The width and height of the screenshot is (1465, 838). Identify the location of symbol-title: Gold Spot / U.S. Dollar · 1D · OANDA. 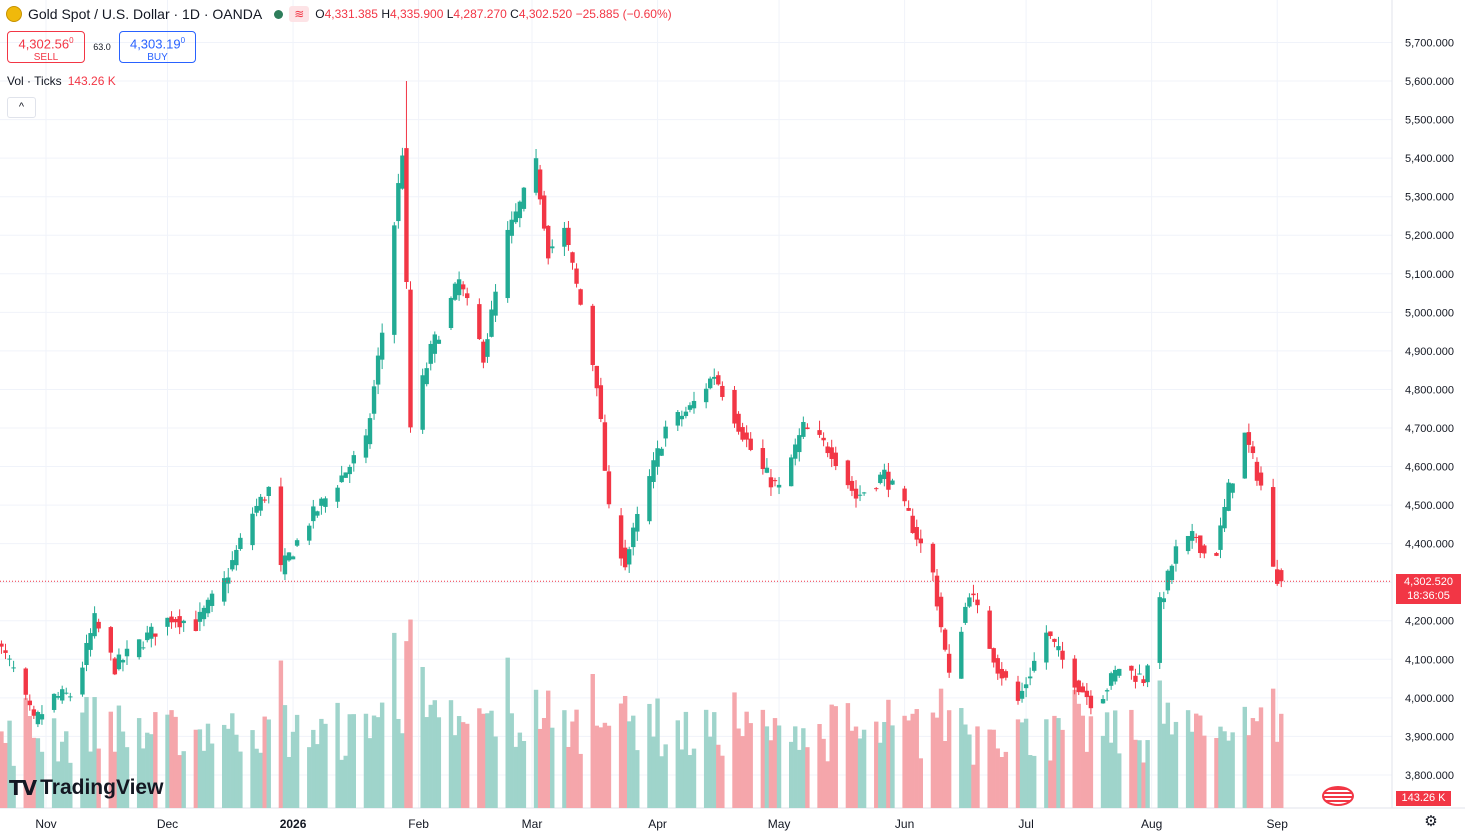
(145, 14).